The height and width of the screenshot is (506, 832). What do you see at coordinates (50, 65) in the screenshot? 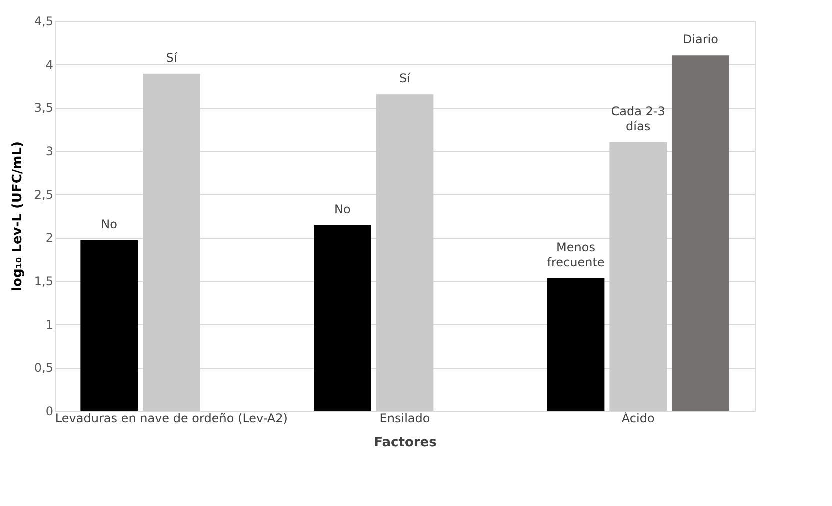
I see `y-tick-label: 4` at bounding box center [50, 65].